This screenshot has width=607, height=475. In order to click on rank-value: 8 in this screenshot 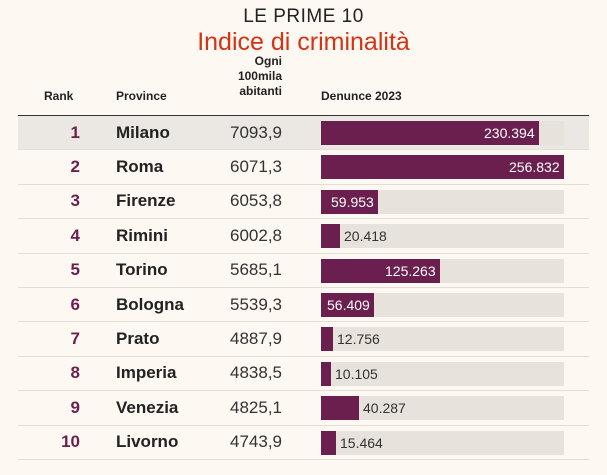, I will do `click(75, 373)`.